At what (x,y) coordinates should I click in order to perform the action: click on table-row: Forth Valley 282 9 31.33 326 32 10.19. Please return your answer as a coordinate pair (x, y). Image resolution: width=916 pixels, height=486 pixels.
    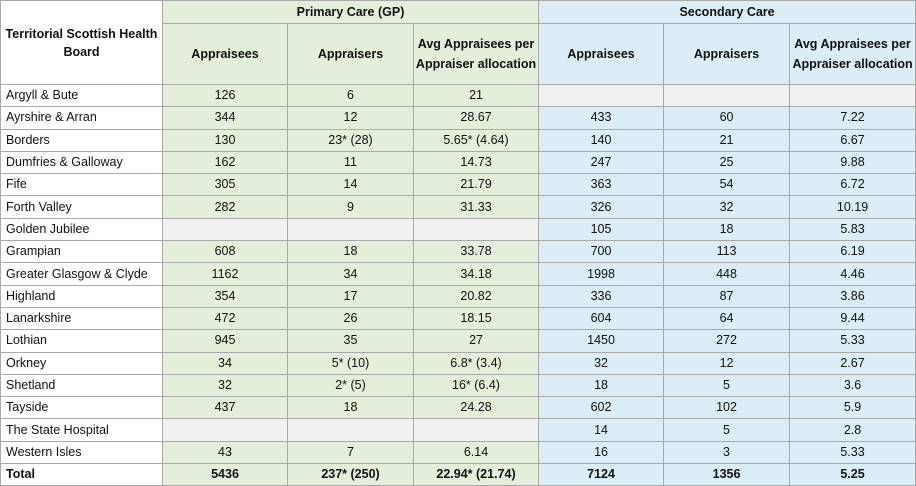
    Looking at the image, I should click on (458, 207).